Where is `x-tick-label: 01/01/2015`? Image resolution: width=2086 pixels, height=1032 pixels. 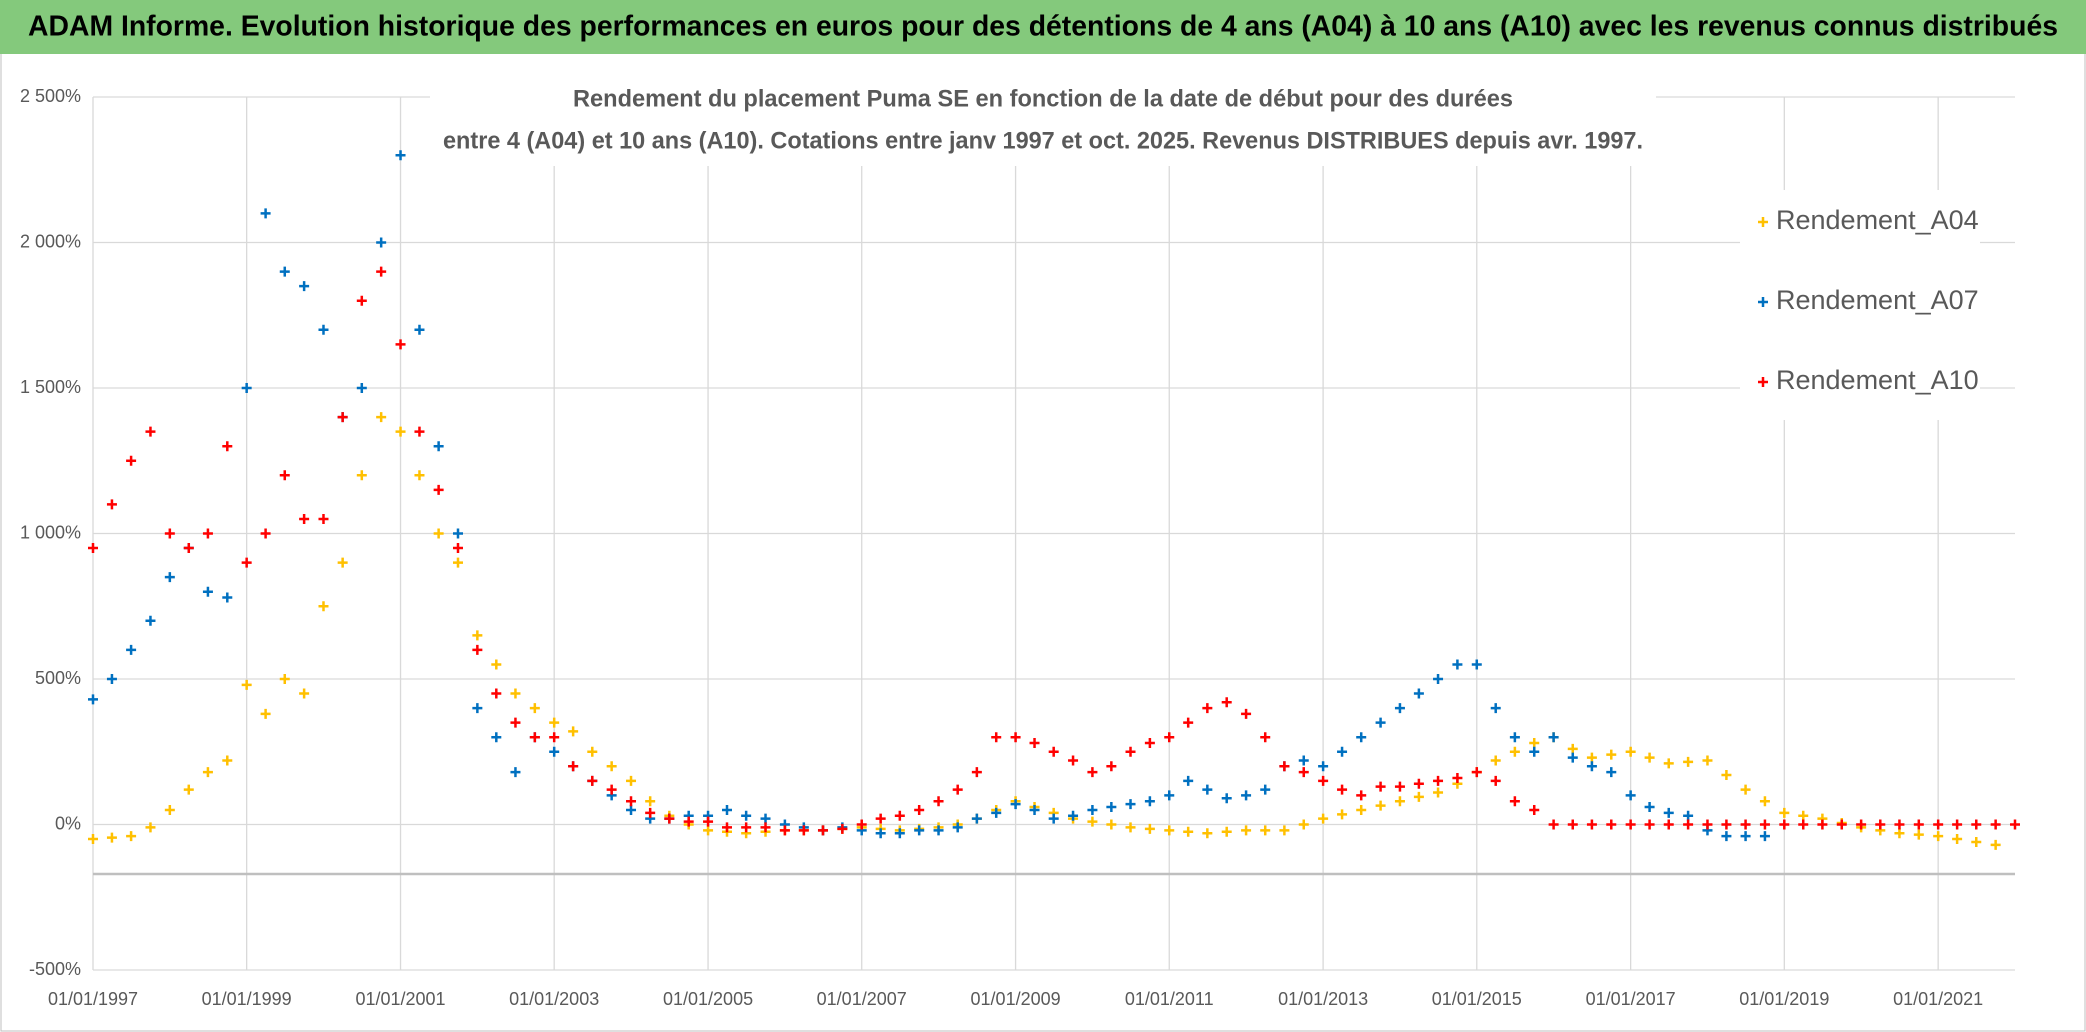
x-tick-label: 01/01/2015 is located at coordinates (1477, 999).